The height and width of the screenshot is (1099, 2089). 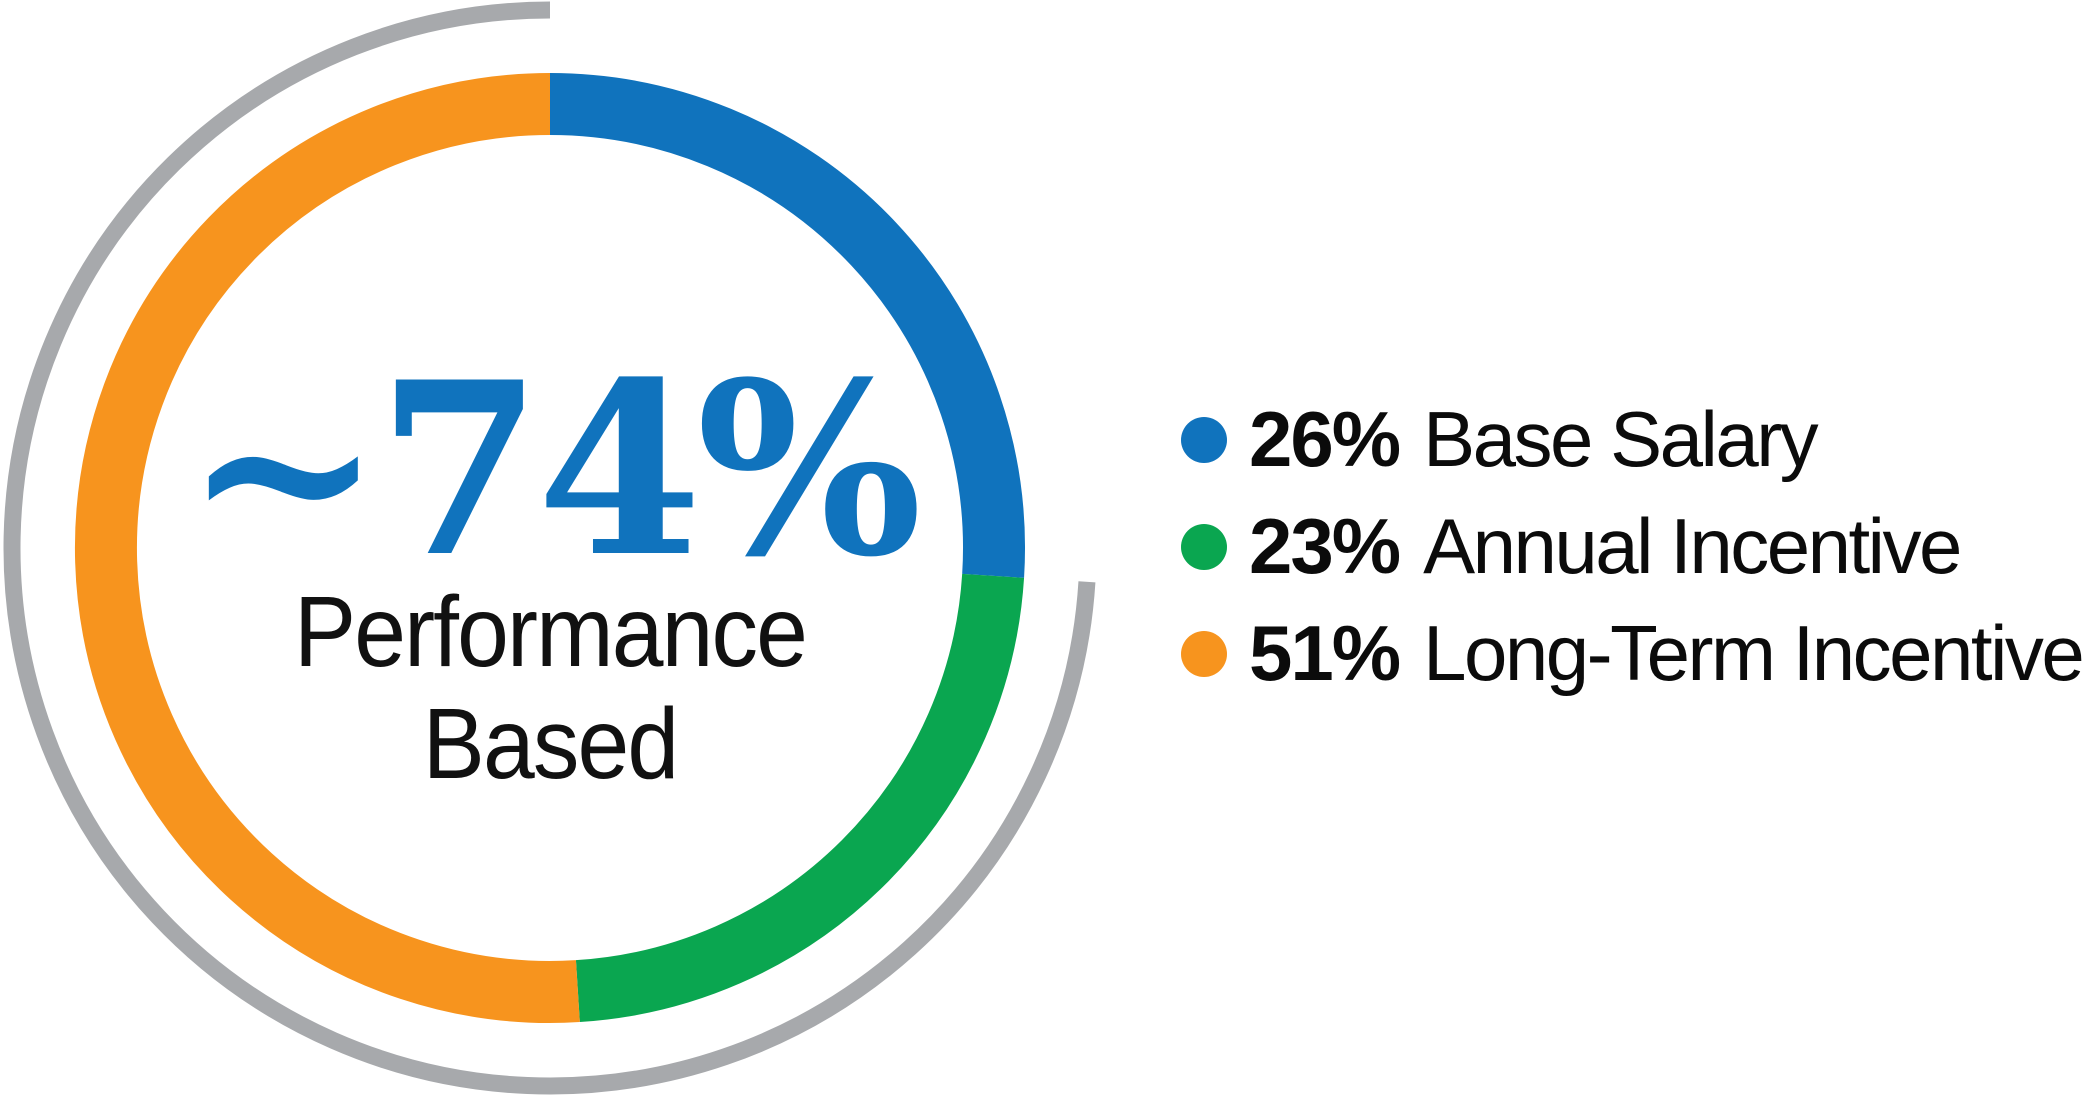 What do you see at coordinates (800, 798) in the screenshot?
I see `donut-segment-annual-incentive` at bounding box center [800, 798].